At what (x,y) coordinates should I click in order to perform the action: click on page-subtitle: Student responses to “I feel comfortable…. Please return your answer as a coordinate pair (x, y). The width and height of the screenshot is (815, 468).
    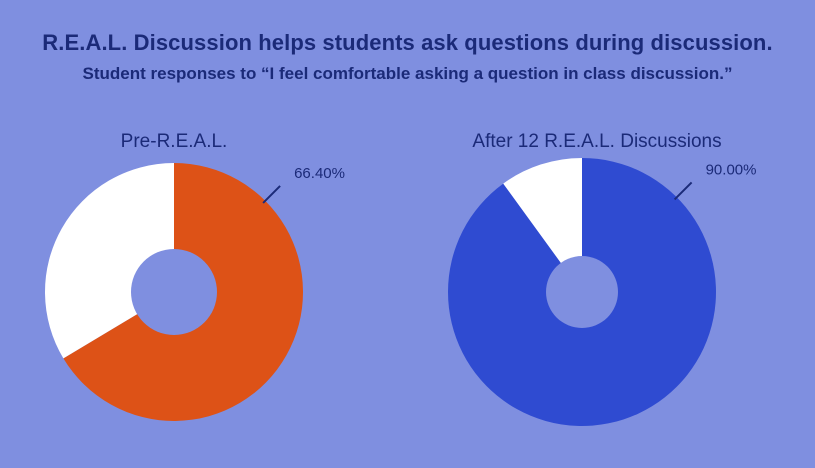
    Looking at the image, I should click on (407, 73).